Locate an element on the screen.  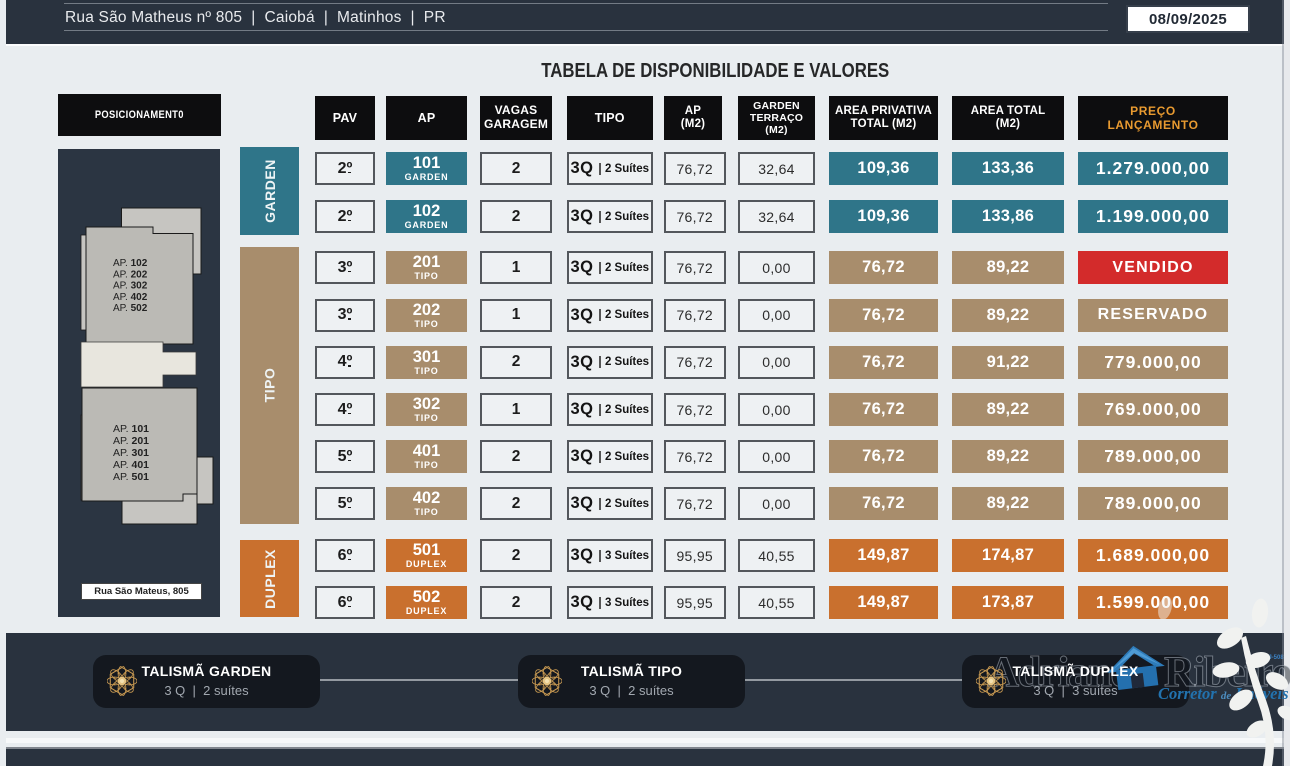
svg-text: AP. 302 is located at coordinates (130, 286).